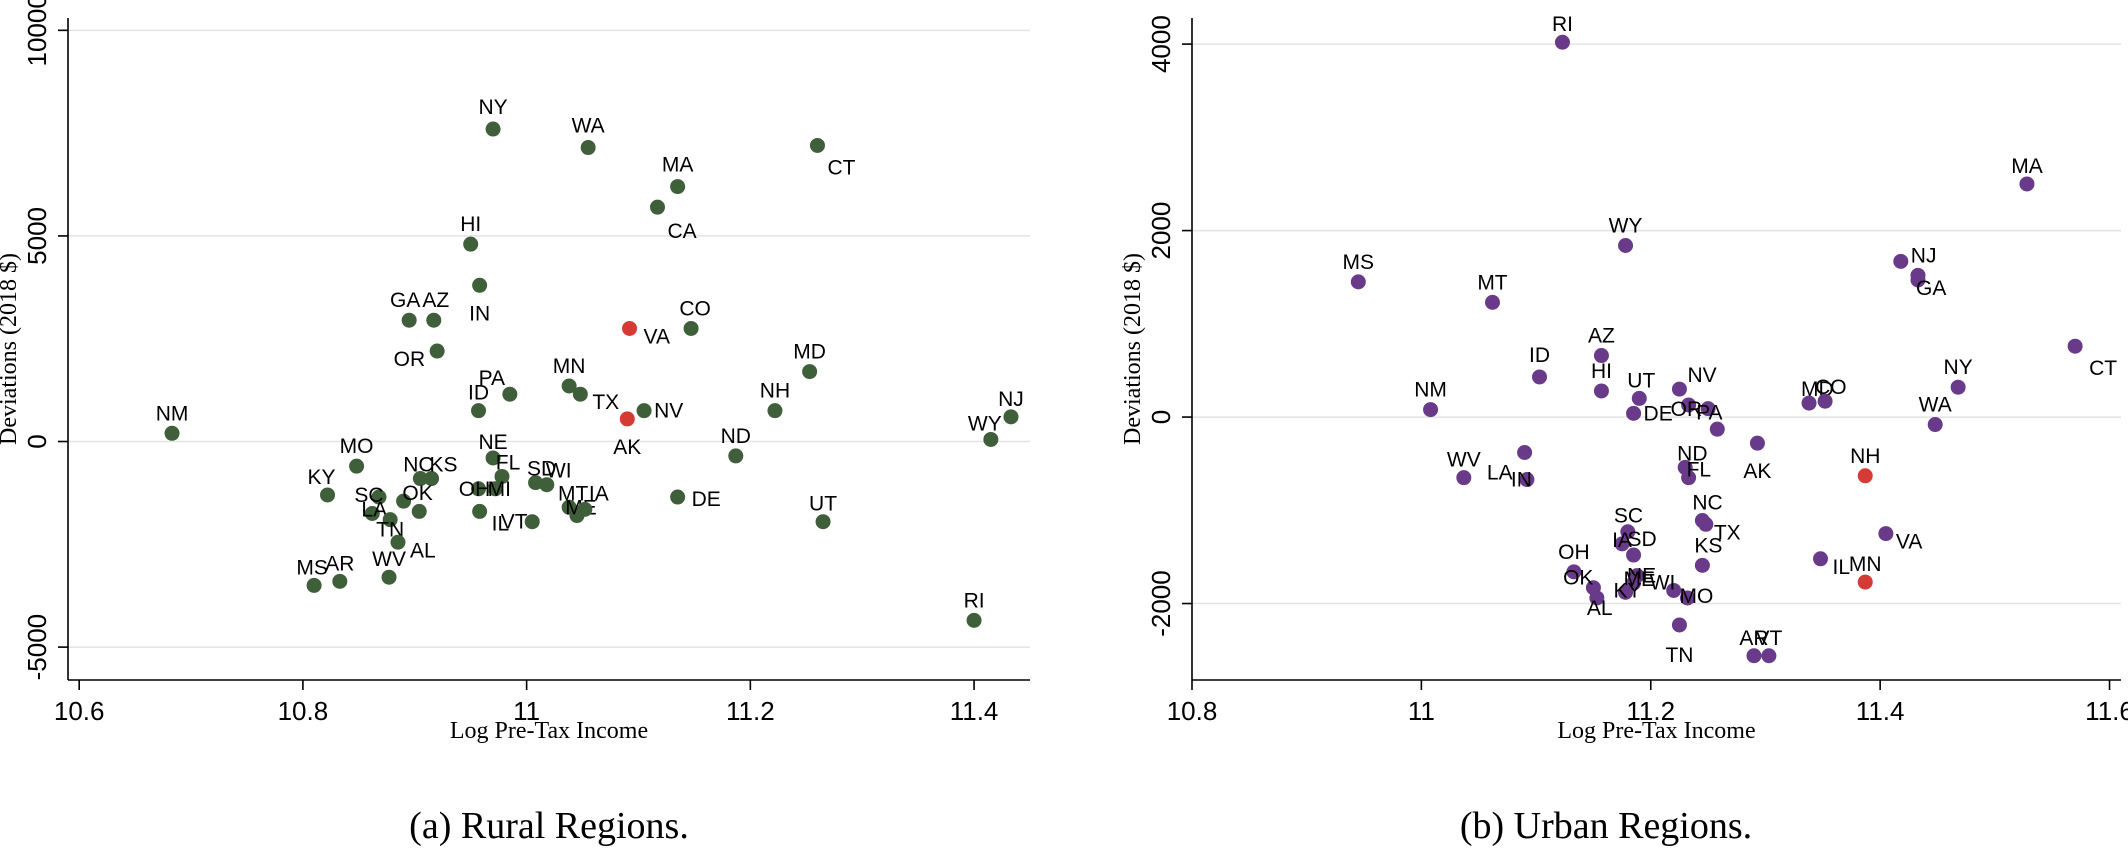 Image resolution: width=2128 pixels, height=860 pixels. What do you see at coordinates (404, 501) in the screenshot?
I see `data-point-ok` at bounding box center [404, 501].